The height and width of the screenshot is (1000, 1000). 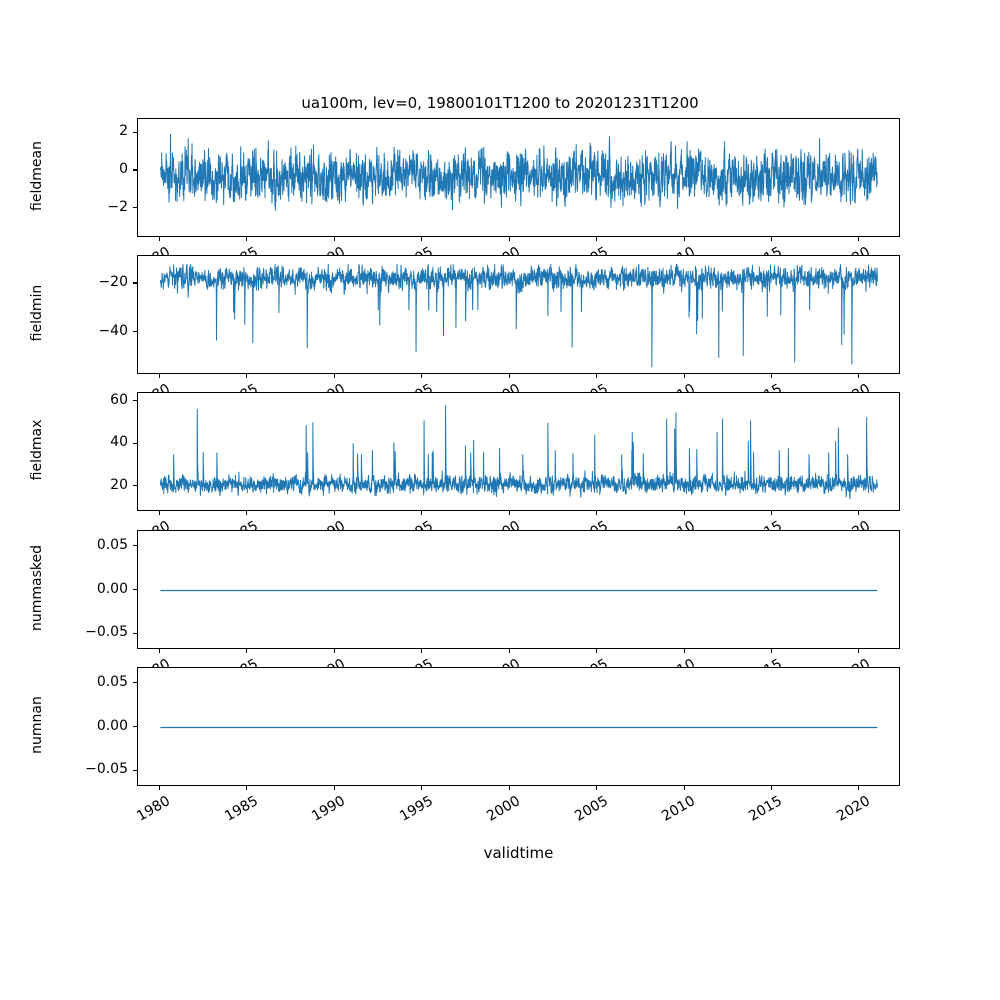 I want to click on series-canvas-numnan, so click(x=519, y=727).